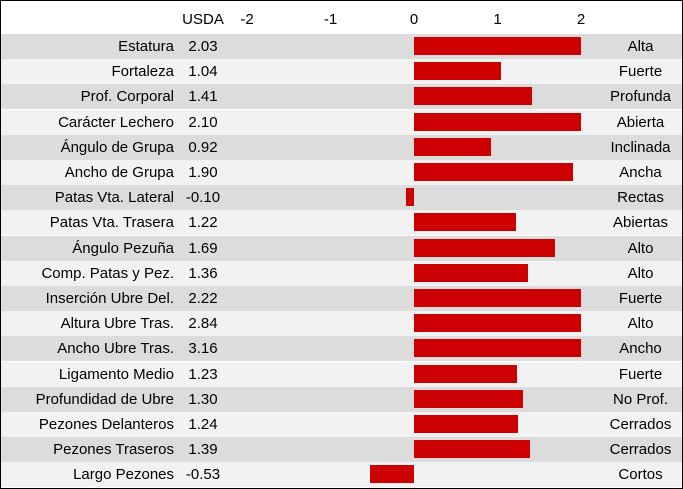 The width and height of the screenshot is (683, 489). Describe the element at coordinates (341, 248) in the screenshot. I see `trait-row: Ángulo Pezuña 1.69 Alto` at that location.